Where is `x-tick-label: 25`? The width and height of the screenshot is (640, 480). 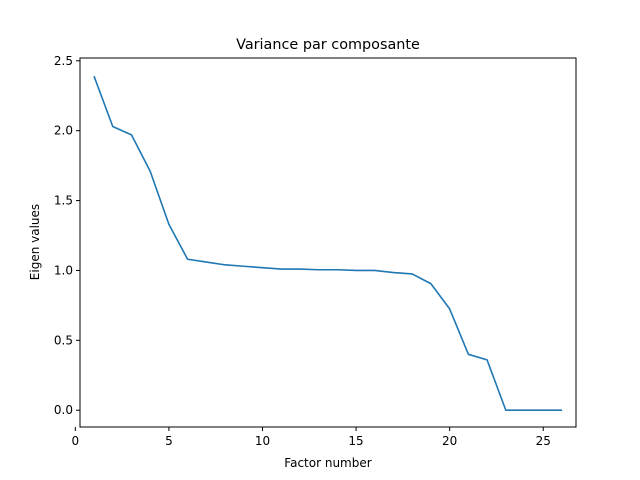
x-tick-label: 25 is located at coordinates (543, 441).